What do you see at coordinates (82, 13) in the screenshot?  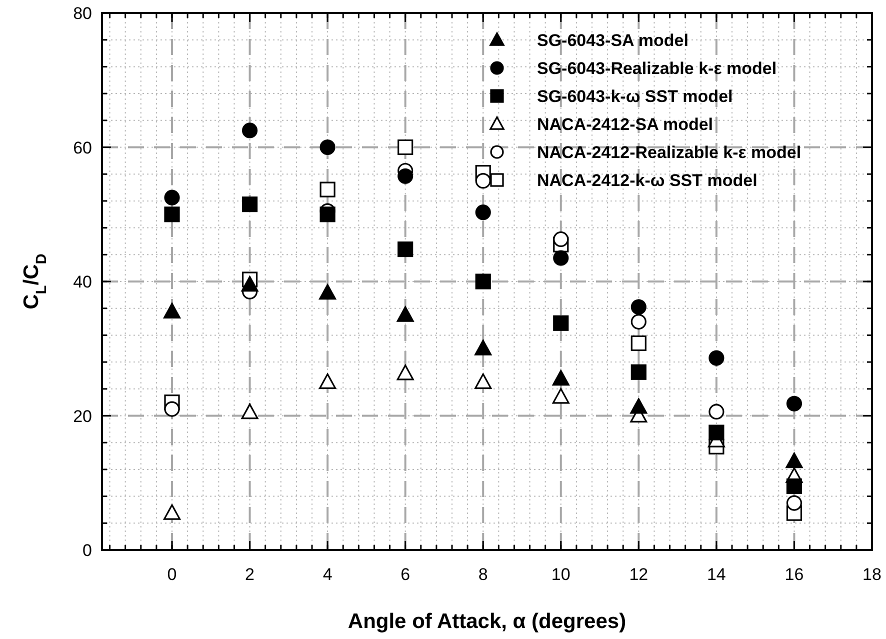 I see `y-tick-label: 80` at bounding box center [82, 13].